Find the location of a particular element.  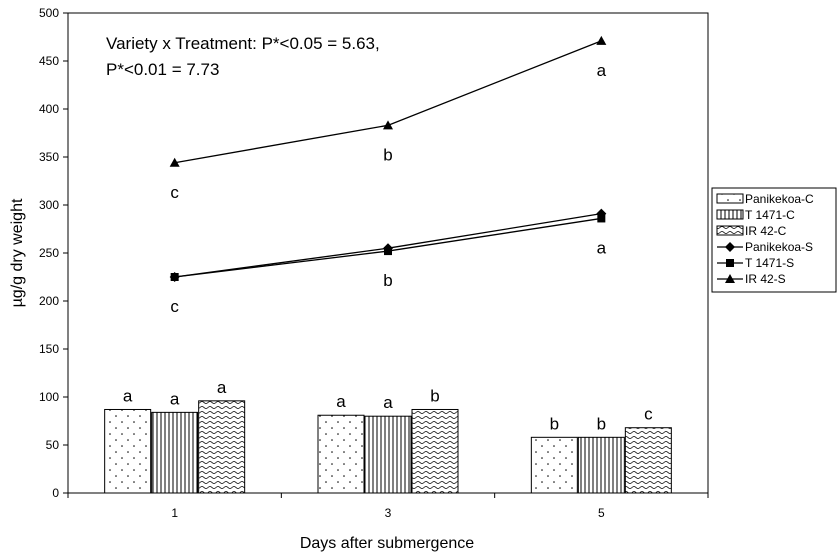

legend-swatch-ir-42-c is located at coordinates (730, 230).